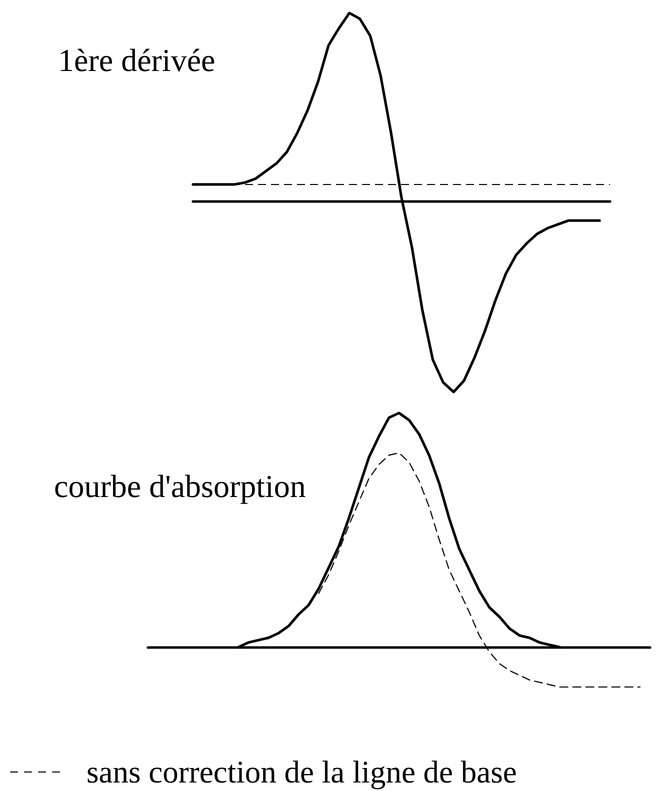  I want to click on text: courbe d'absorption, so click(180, 486).